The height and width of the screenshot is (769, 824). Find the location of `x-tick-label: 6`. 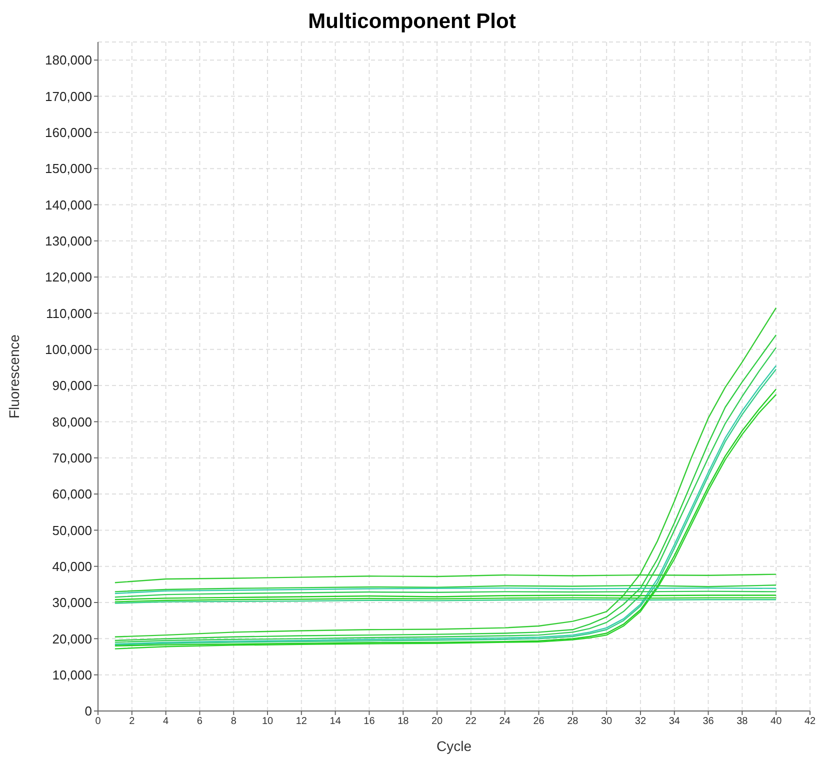

x-tick-label: 6 is located at coordinates (199, 722).